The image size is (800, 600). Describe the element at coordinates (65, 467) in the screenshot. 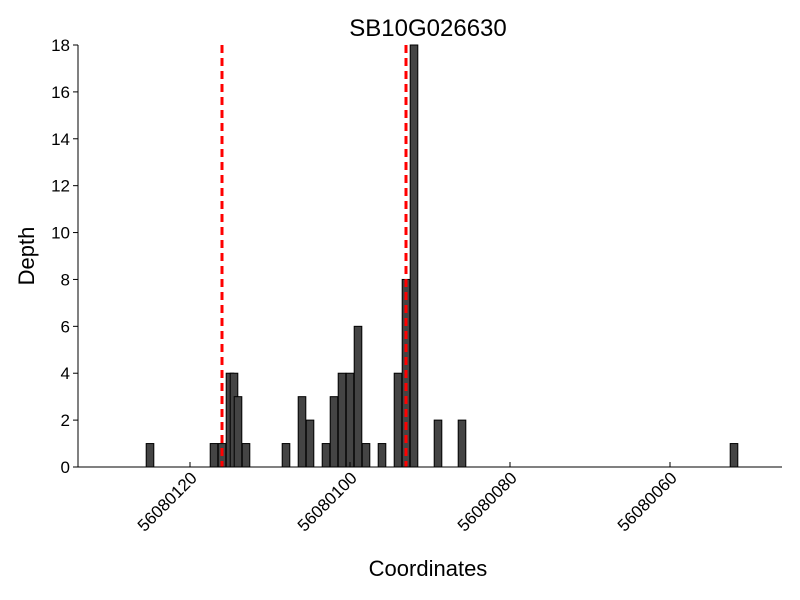

I see `y-tick-label: 0` at that location.